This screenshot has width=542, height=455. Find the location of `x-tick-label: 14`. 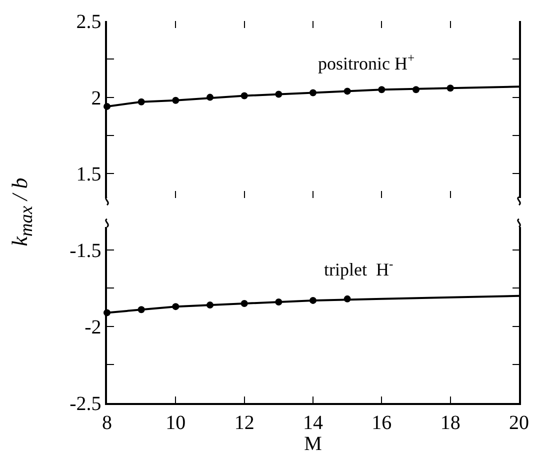

x-tick-label: 14 is located at coordinates (313, 423).